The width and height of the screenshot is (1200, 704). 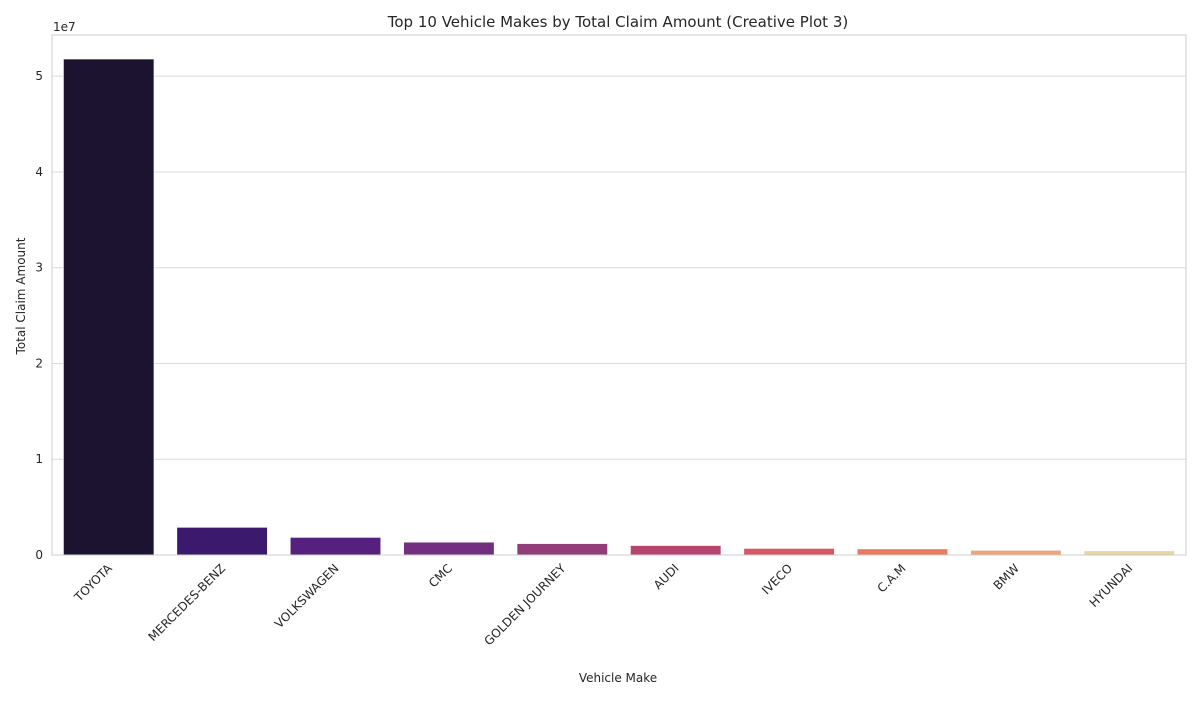 I want to click on y-tick-label: 4, so click(x=39, y=172).